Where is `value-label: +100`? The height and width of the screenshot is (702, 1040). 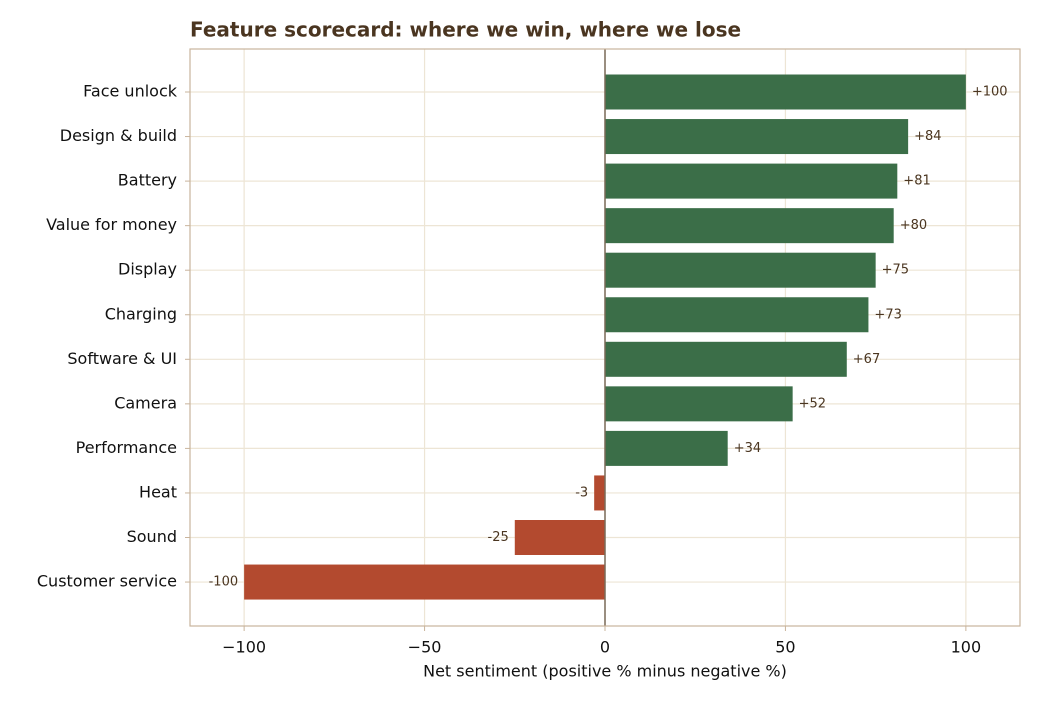
value-label: +100 is located at coordinates (990, 92).